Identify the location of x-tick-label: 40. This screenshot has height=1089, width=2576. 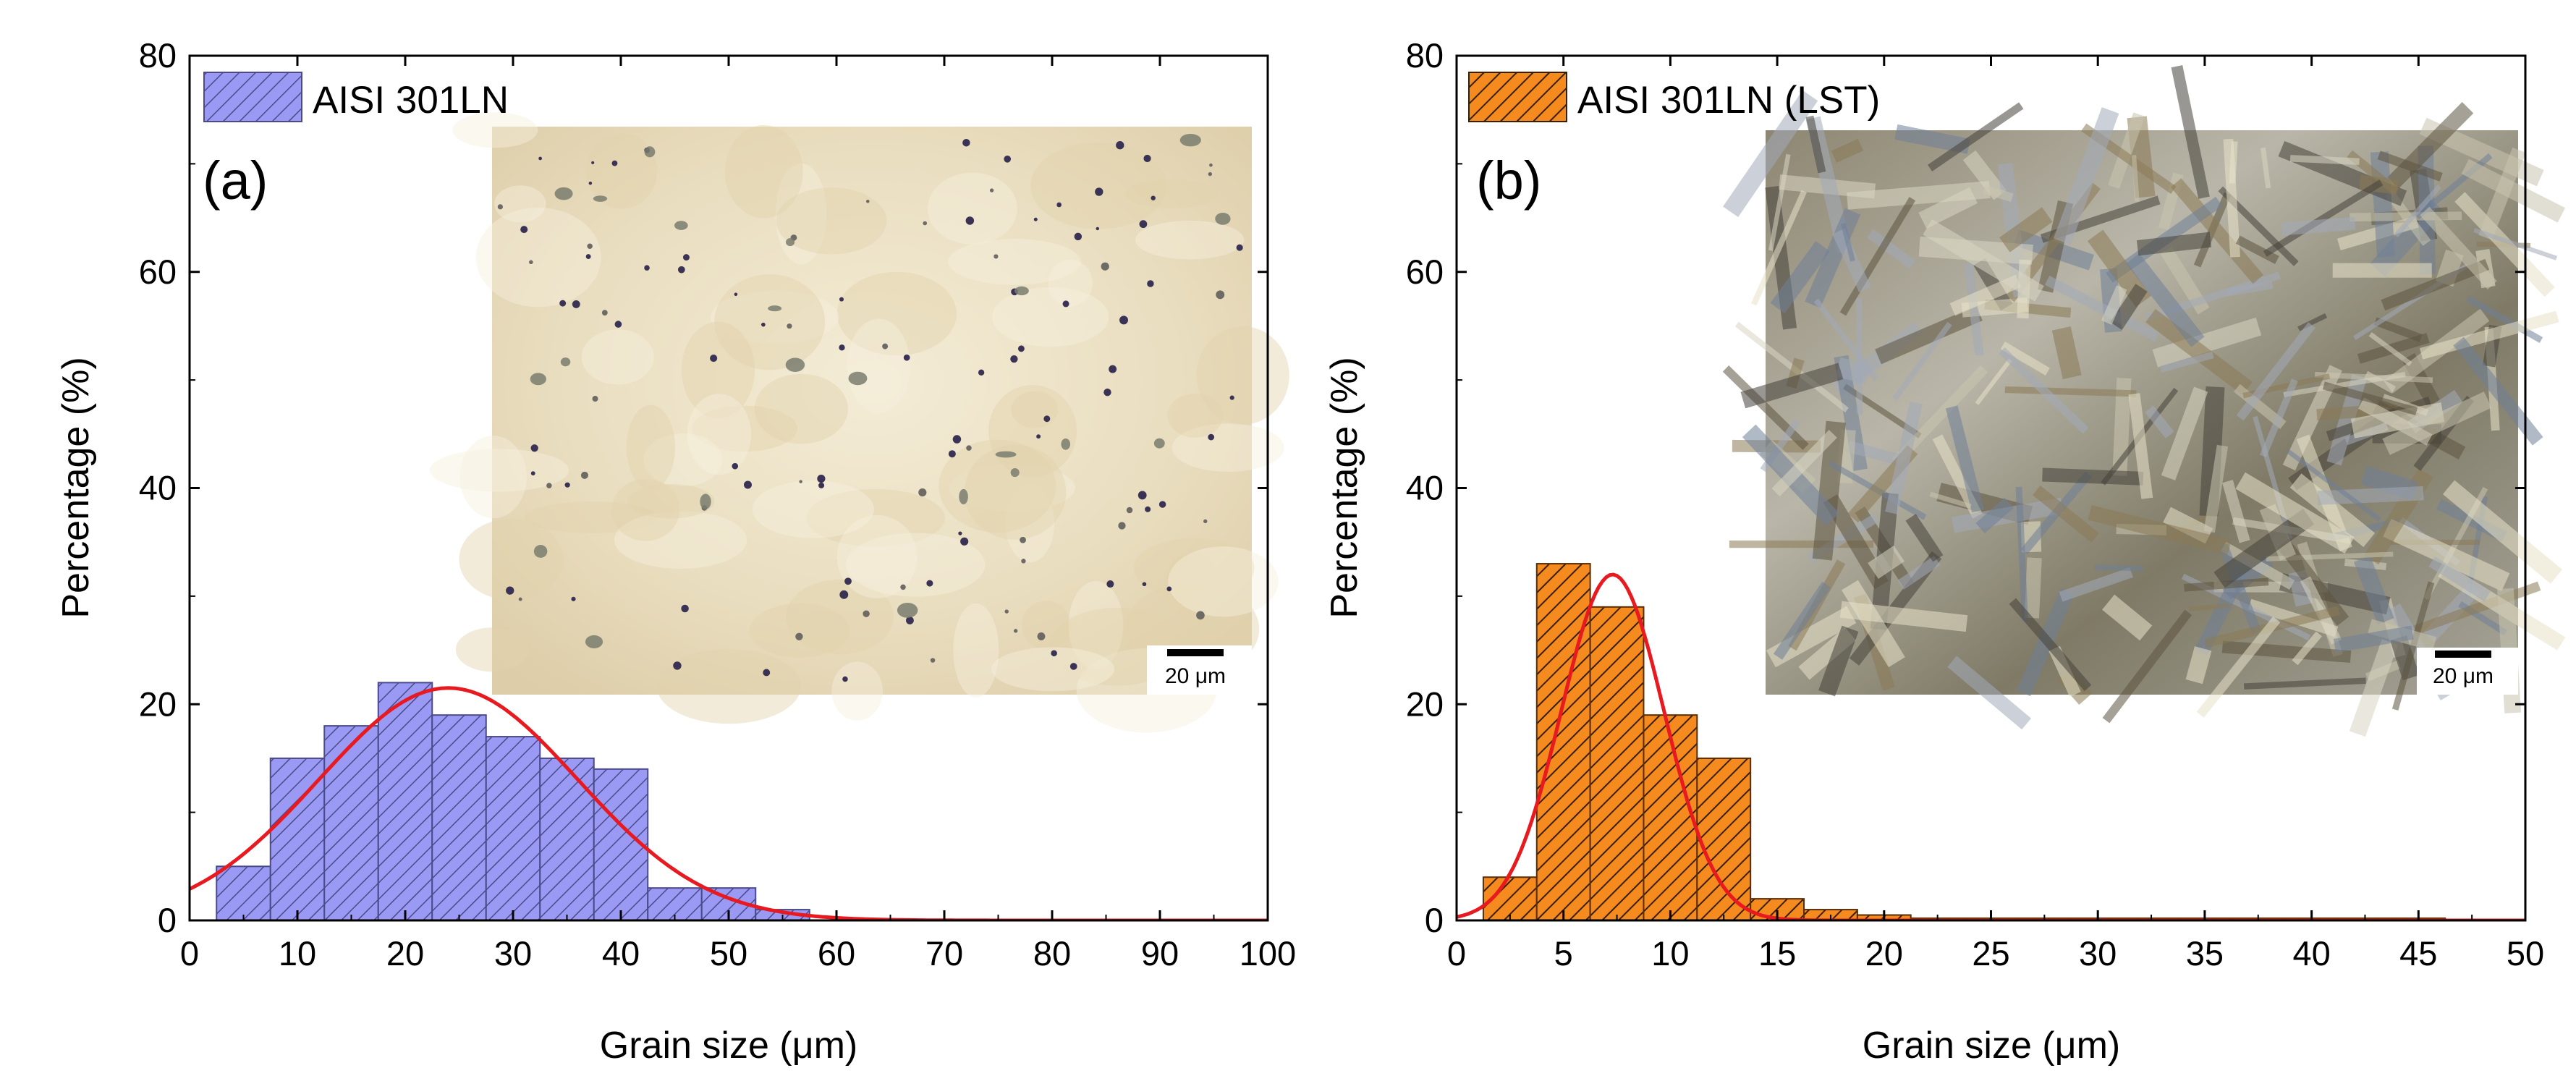
(2311, 953).